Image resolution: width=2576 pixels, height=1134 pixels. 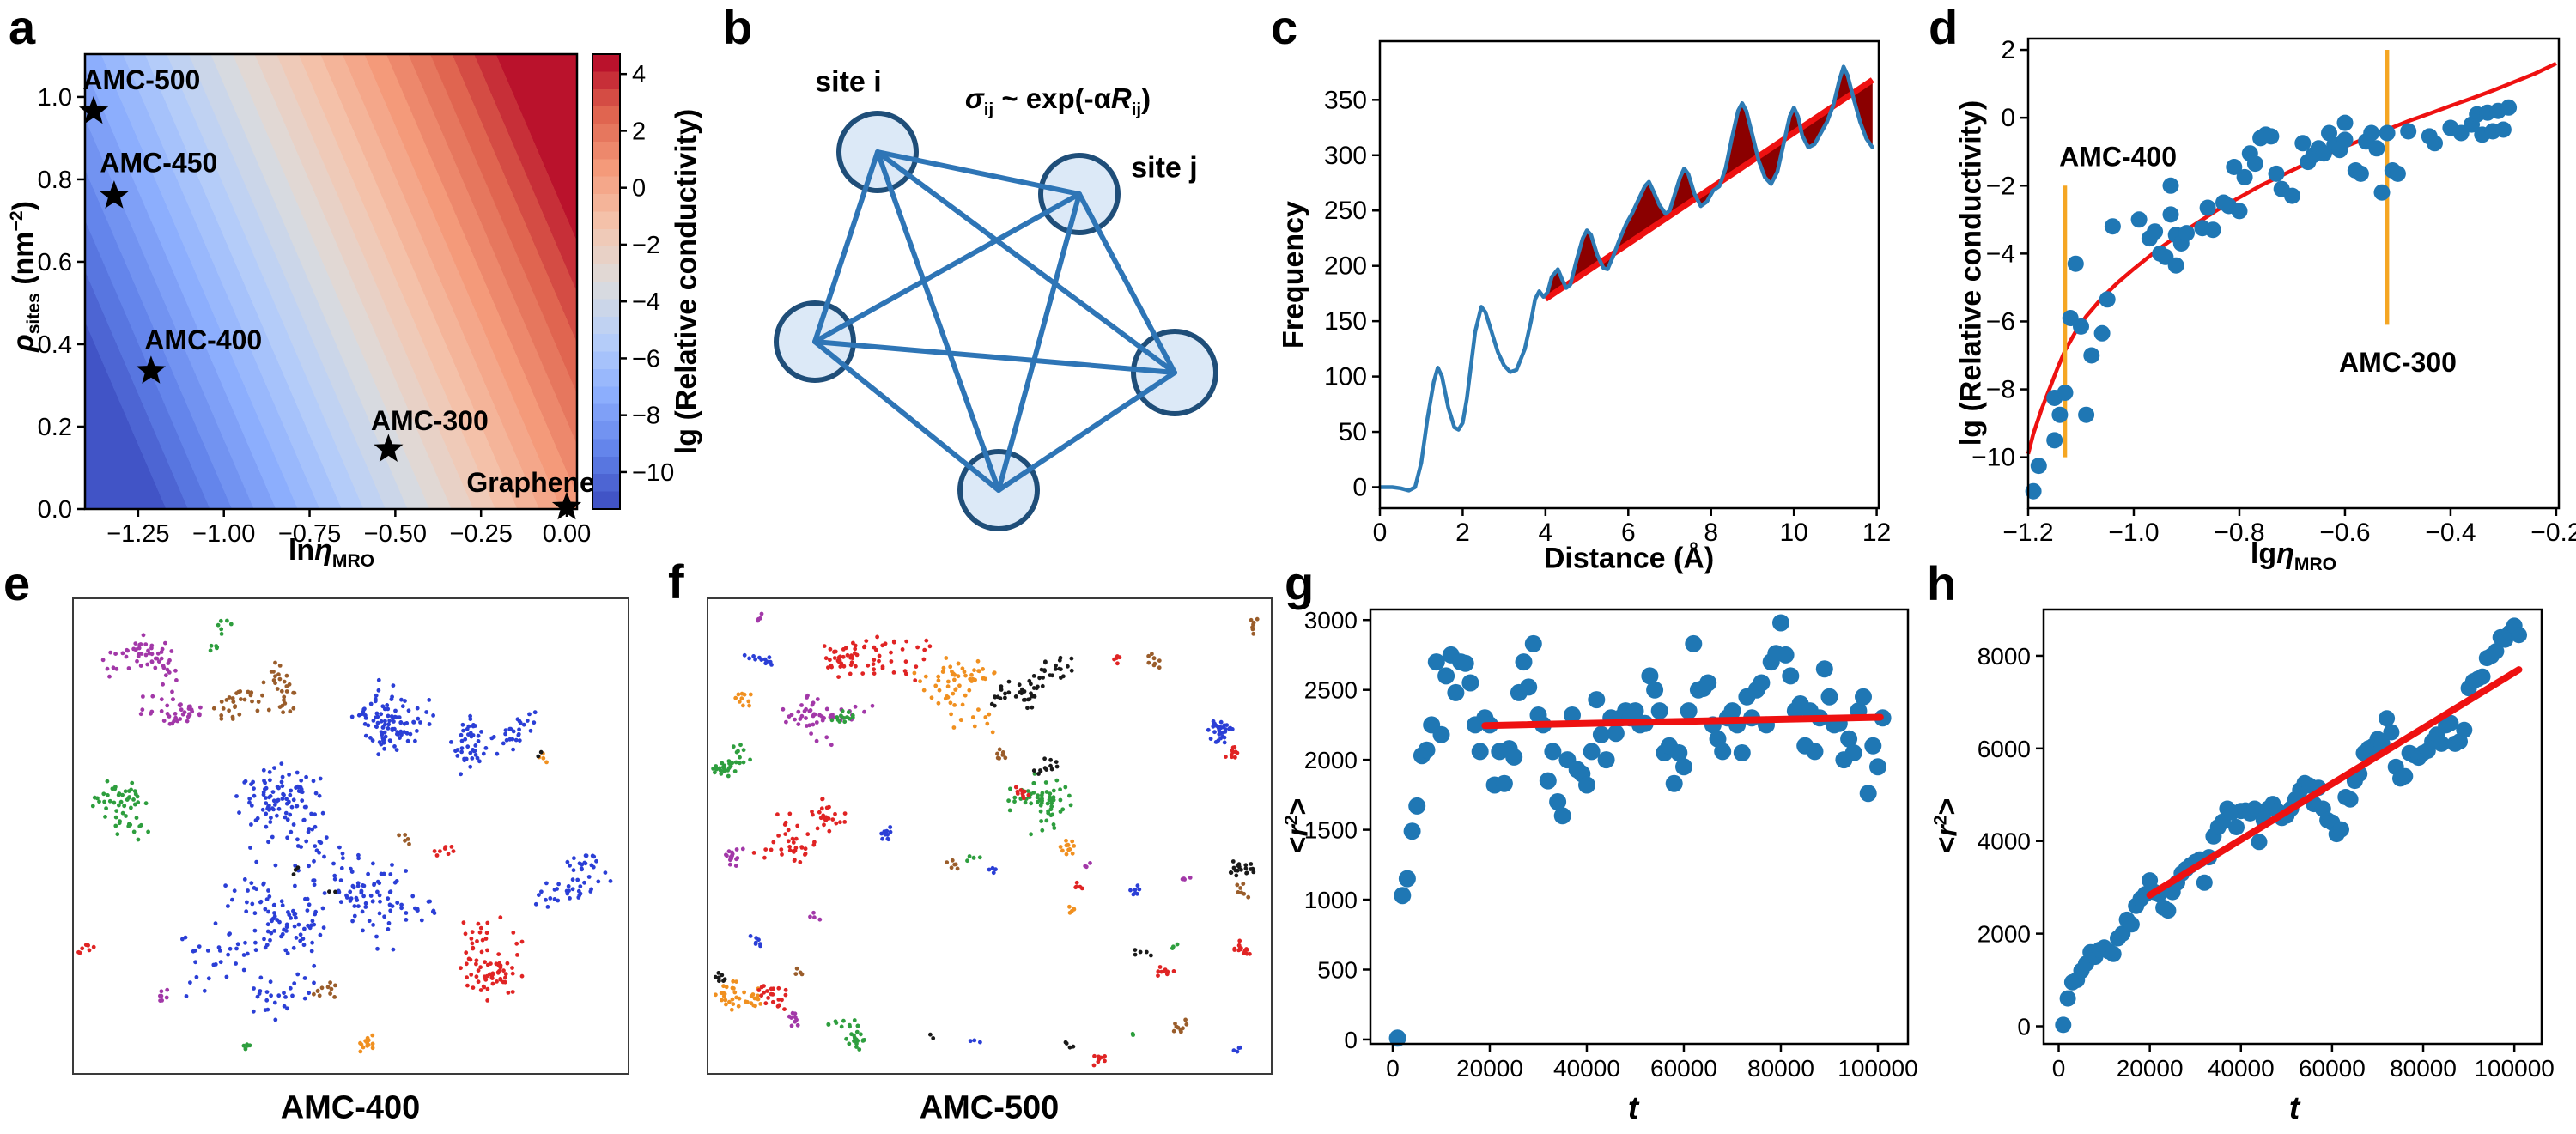 What do you see at coordinates (1682, 721) in the screenshot?
I see `fit-line` at bounding box center [1682, 721].